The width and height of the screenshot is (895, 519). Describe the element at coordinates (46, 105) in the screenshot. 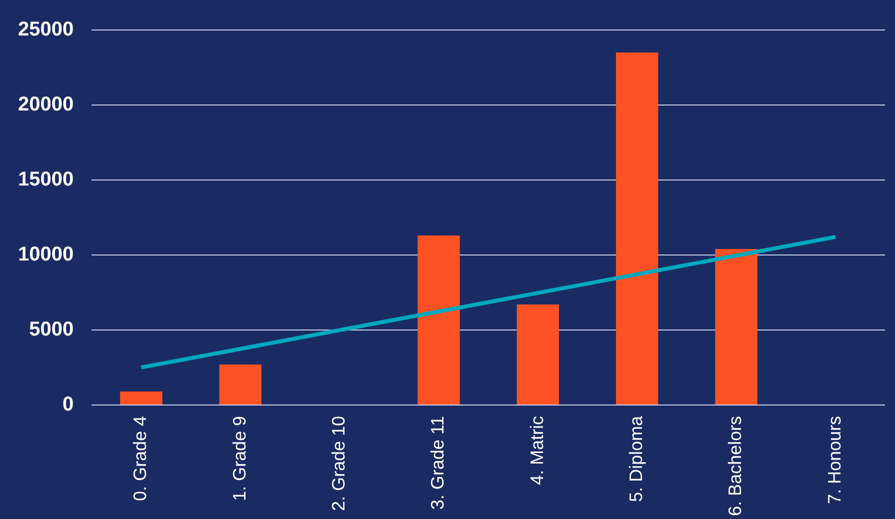

I see `y-tick-label: 20000` at that location.